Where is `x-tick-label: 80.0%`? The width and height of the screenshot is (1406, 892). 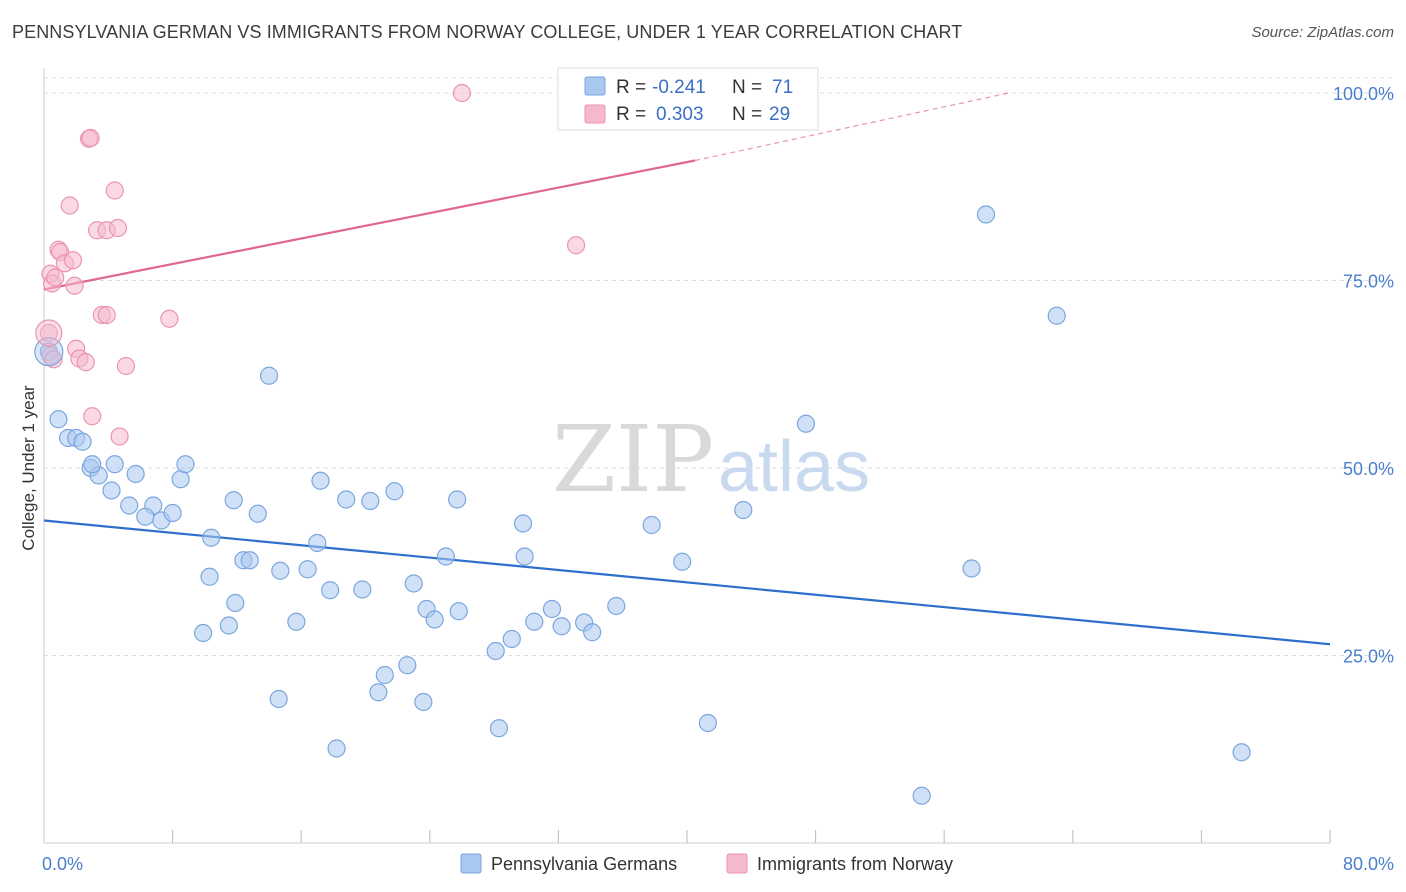 x-tick-label: 80.0% is located at coordinates (1368, 864).